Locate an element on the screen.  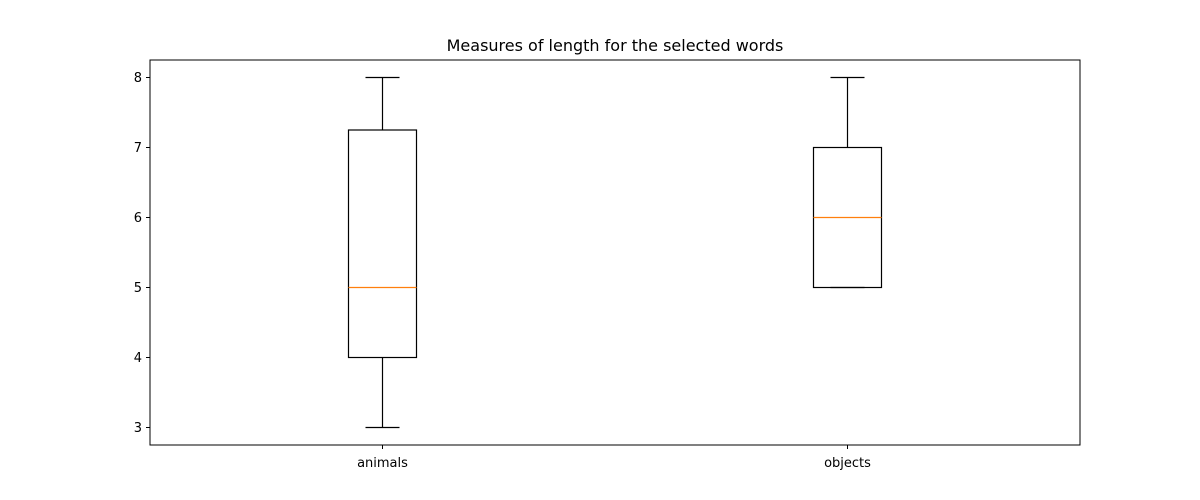
y-tick-label: 4 is located at coordinates (138, 358).